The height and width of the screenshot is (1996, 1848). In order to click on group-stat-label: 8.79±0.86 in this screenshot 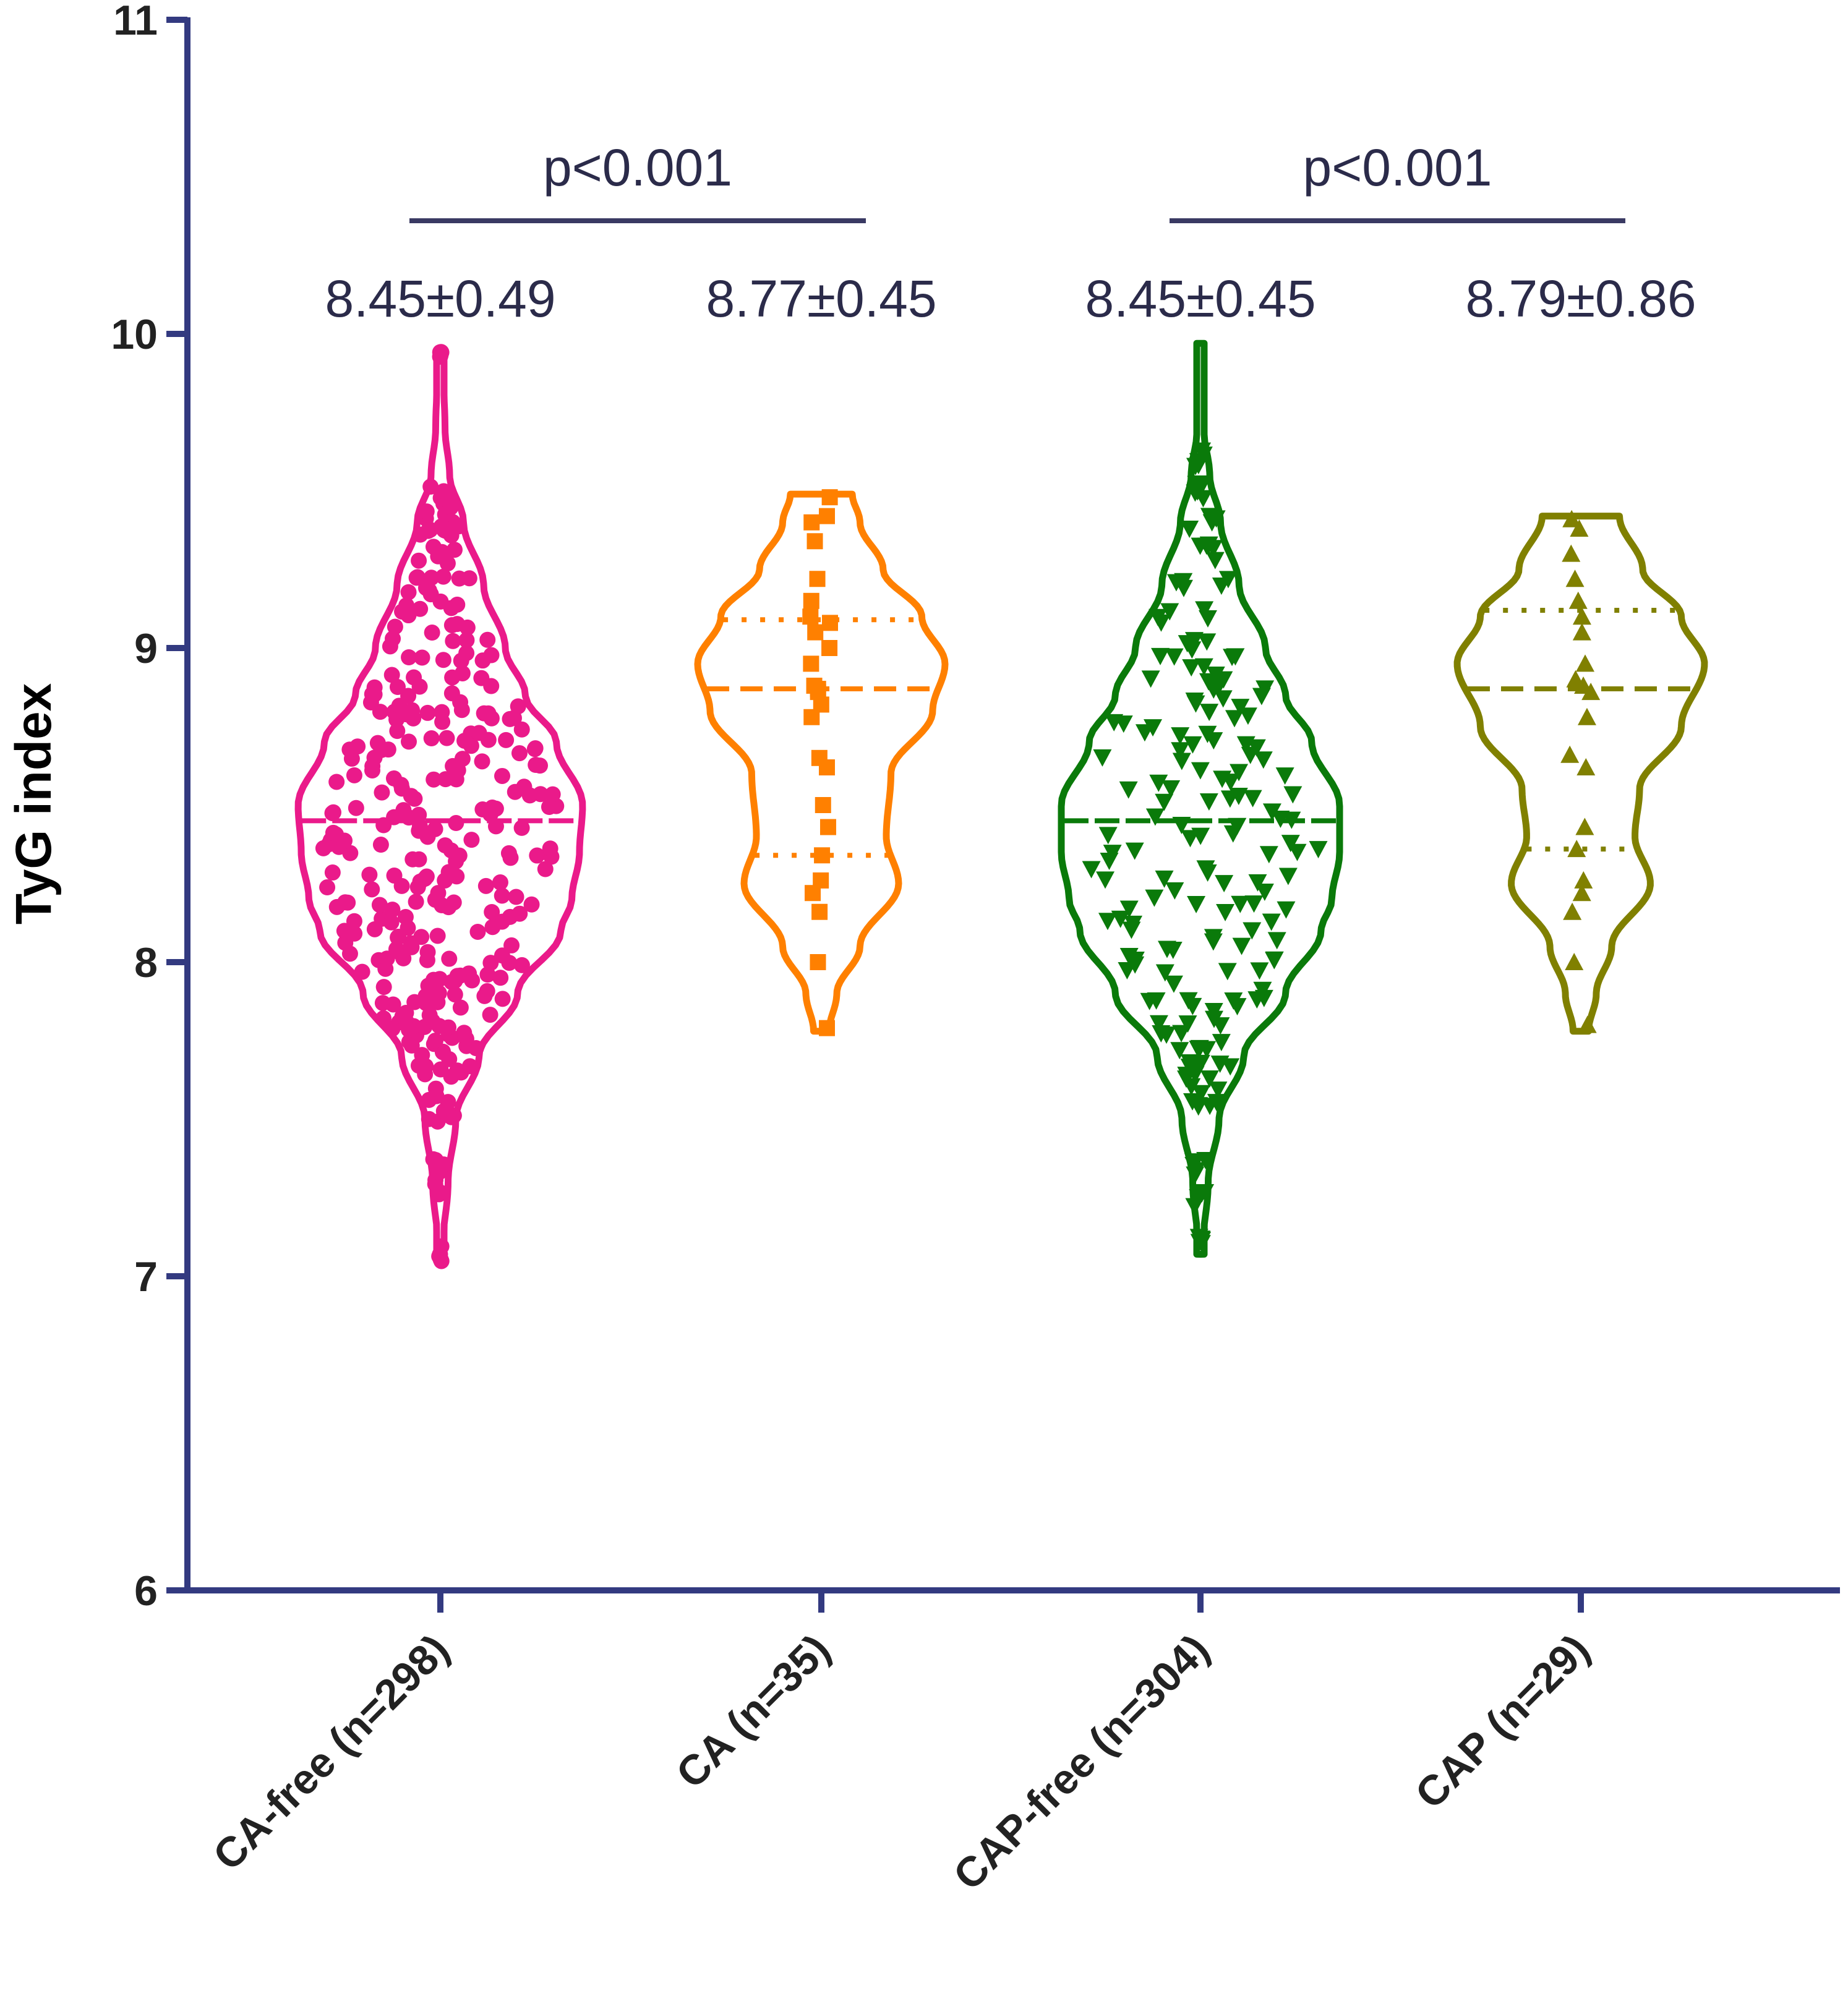, I will do `click(1581, 299)`.